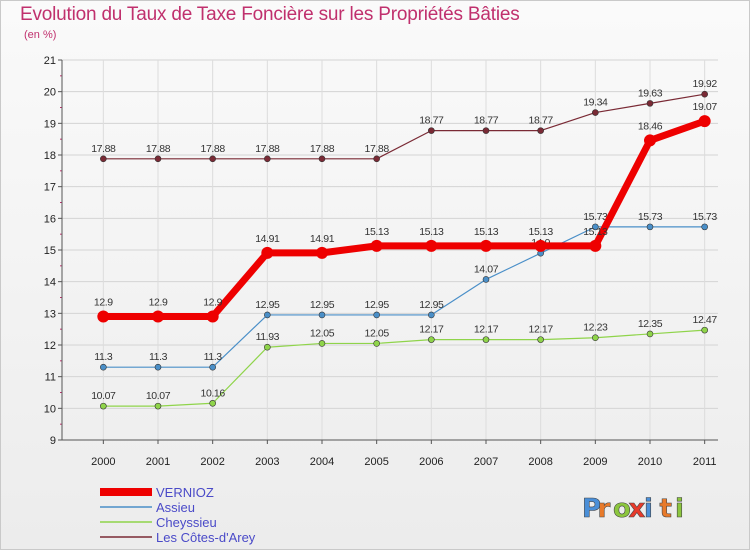  I want to click on x-tick-label: 2010, so click(650, 462).